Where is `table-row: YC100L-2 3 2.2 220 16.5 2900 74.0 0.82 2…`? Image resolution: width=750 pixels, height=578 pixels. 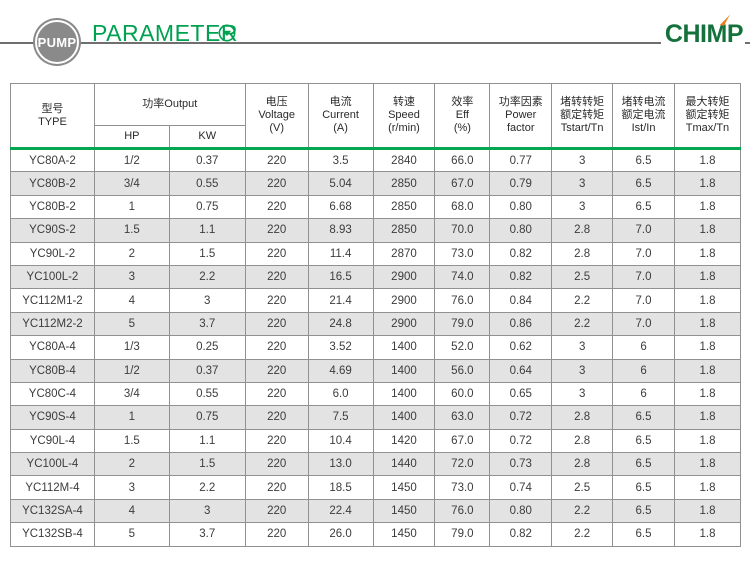
table-row: YC100L-2 3 2.2 220 16.5 2900 74.0 0.82 2… is located at coordinates (376, 277).